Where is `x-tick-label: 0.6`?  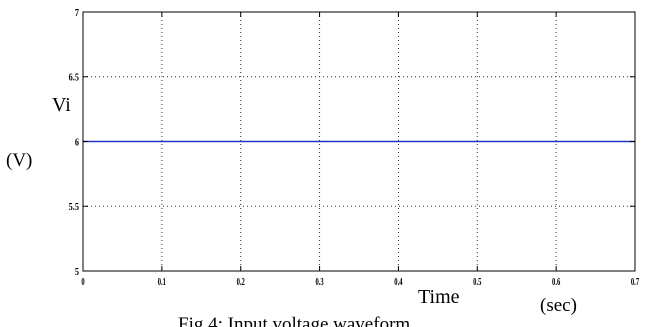 x-tick-label: 0.6 is located at coordinates (556, 281).